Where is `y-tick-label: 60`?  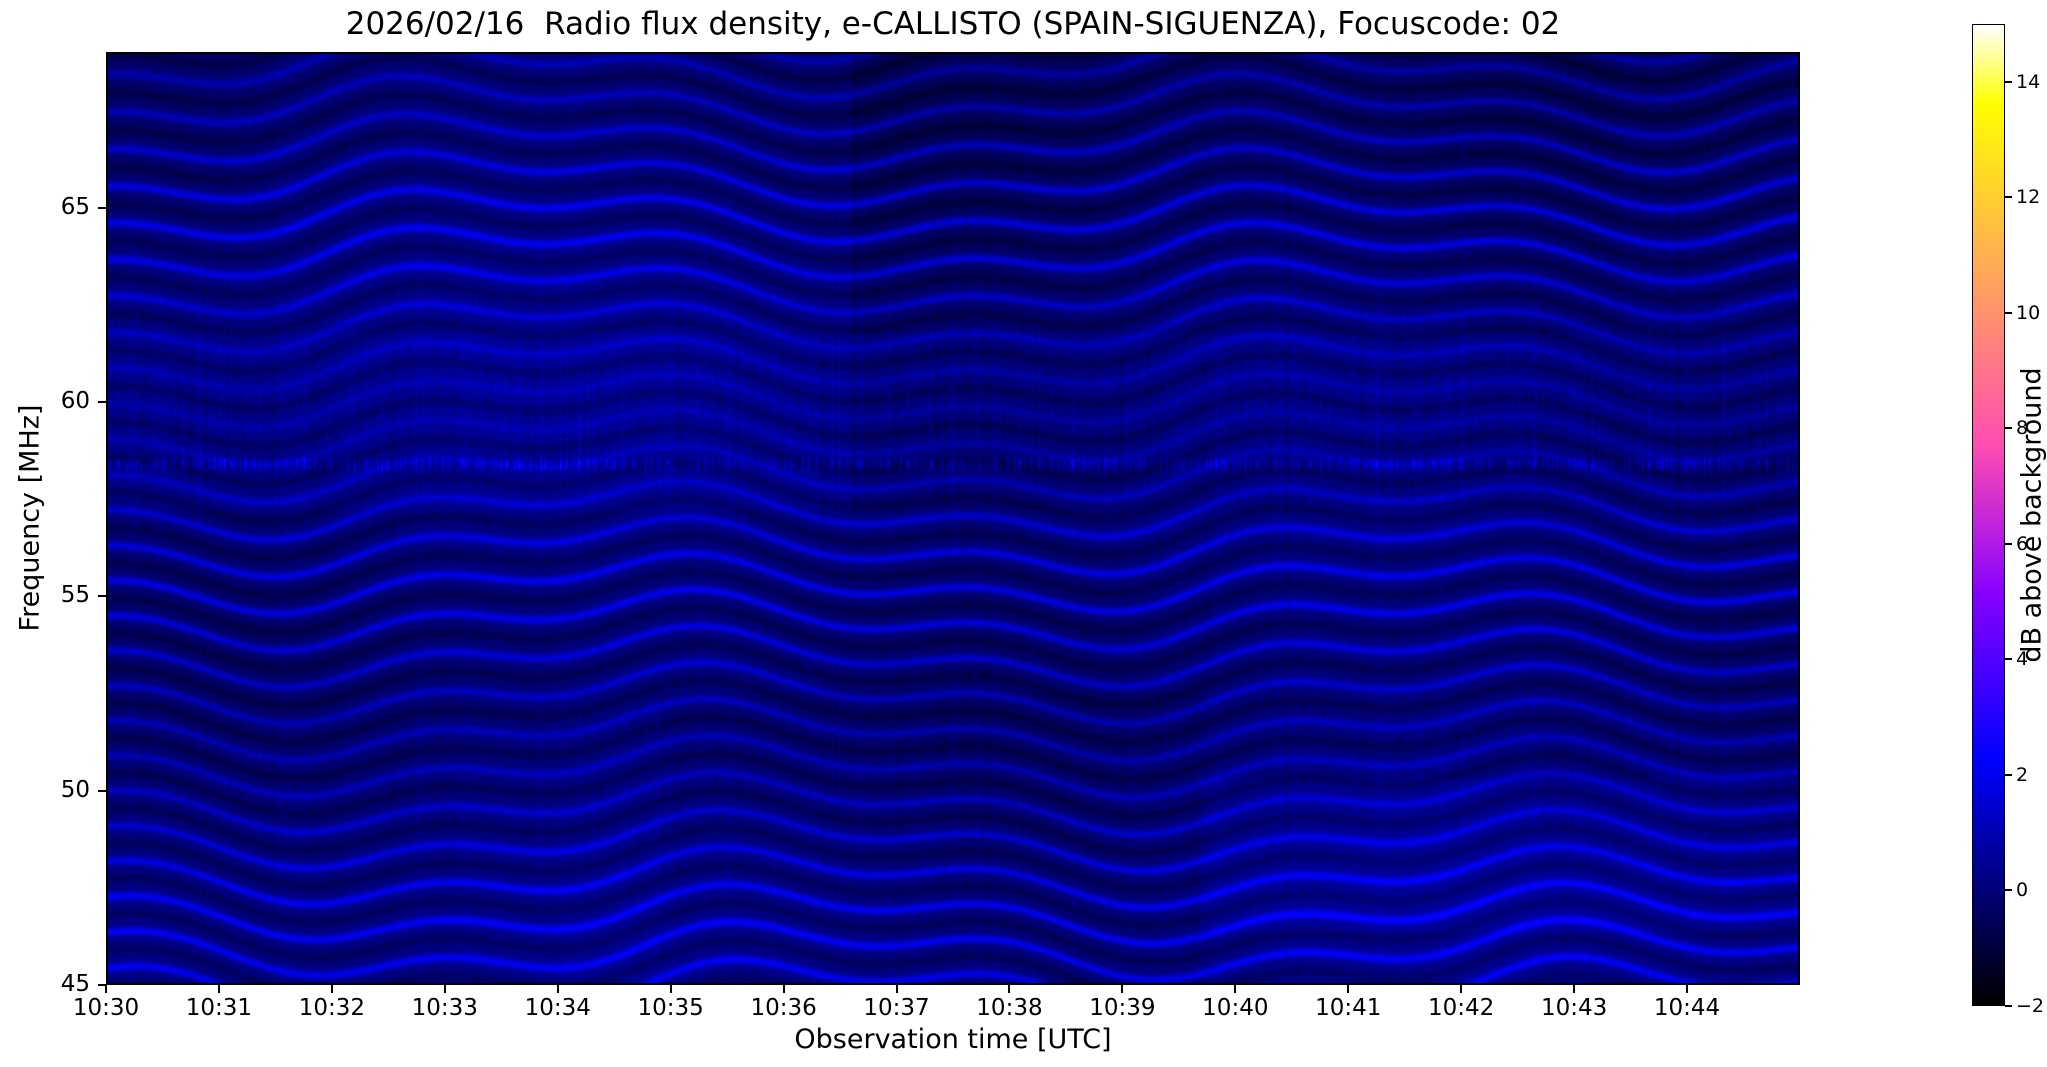
y-tick-label: 60 is located at coordinates (75, 400).